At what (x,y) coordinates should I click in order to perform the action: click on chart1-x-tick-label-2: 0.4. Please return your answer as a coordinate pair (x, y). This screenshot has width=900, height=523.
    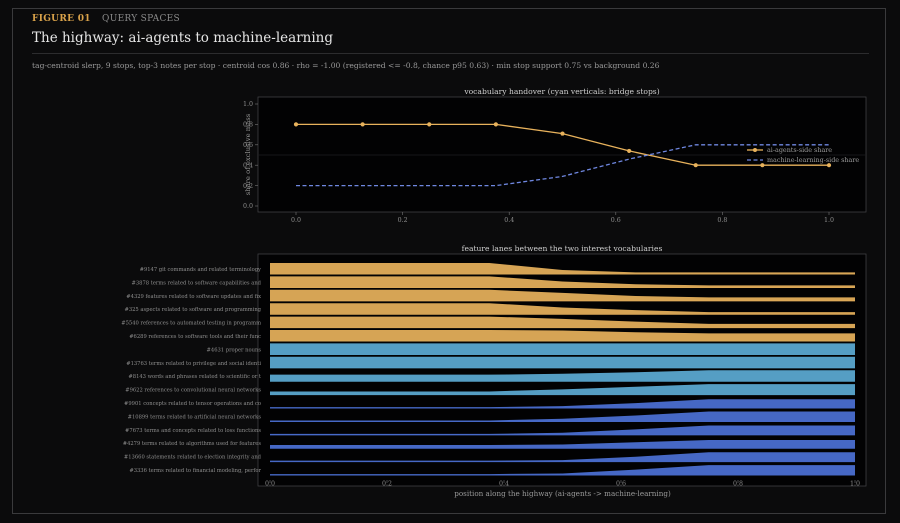
    Looking at the image, I should click on (509, 220).